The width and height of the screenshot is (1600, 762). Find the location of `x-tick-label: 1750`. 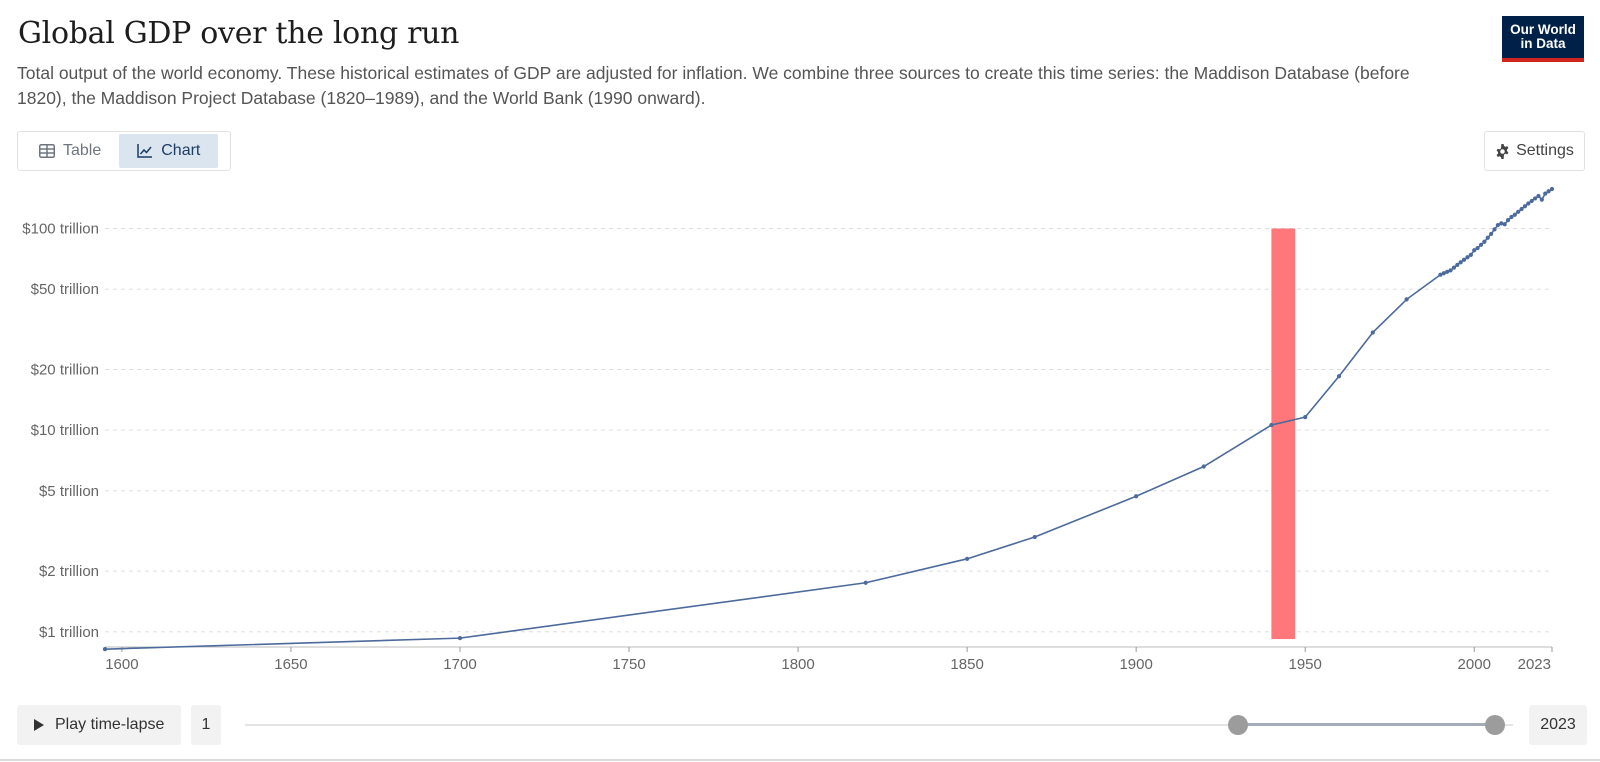

x-tick-label: 1750 is located at coordinates (628, 664).